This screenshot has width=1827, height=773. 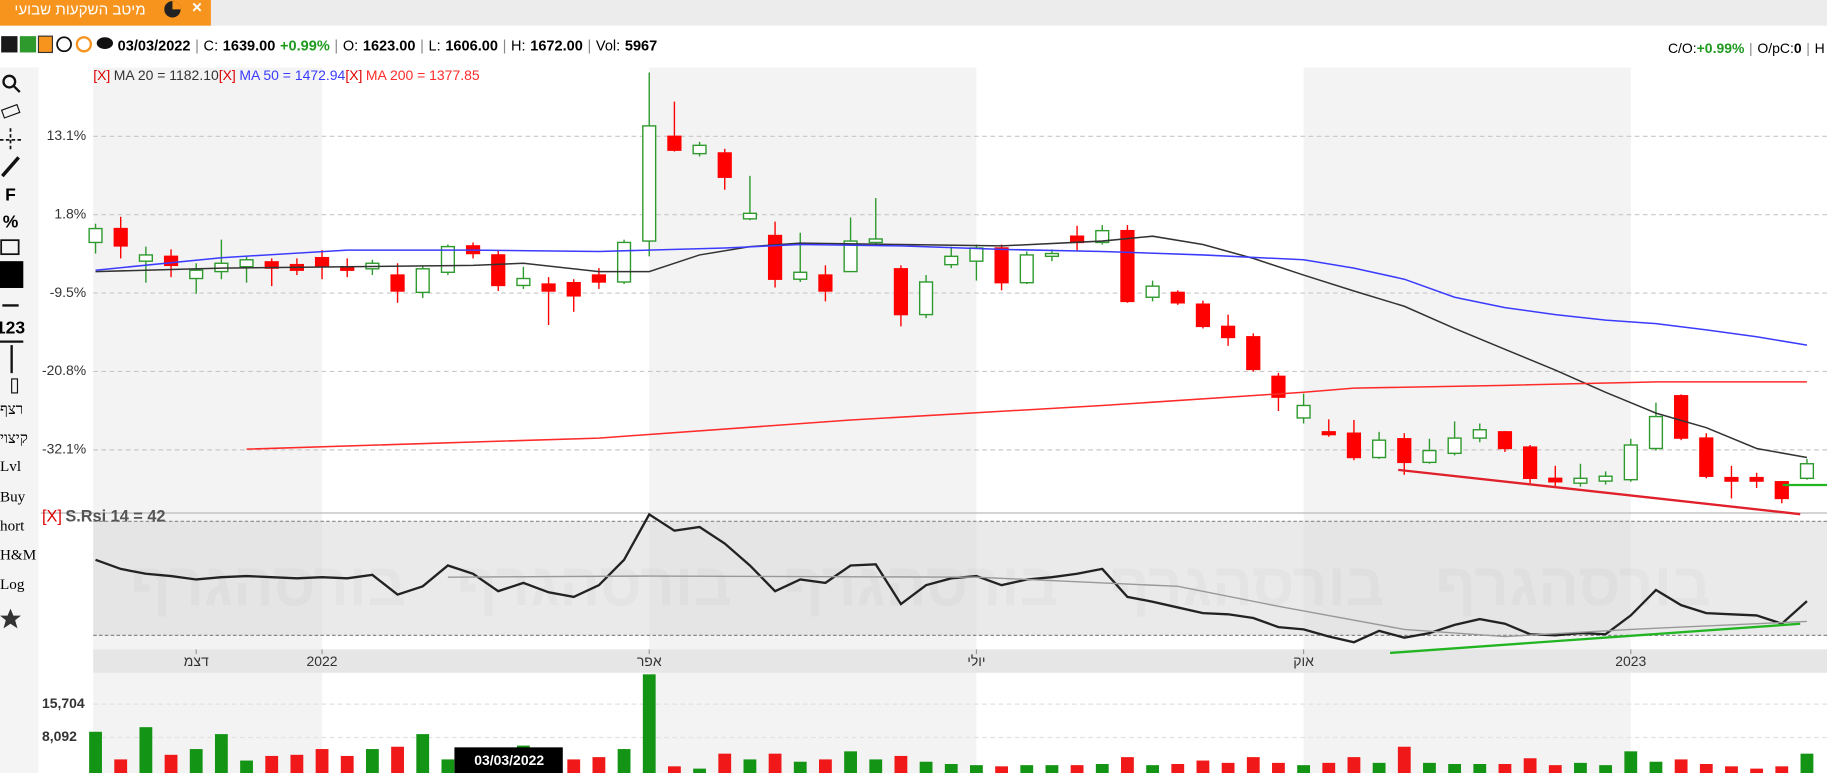 I want to click on value: 0, so click(x=1798, y=48).